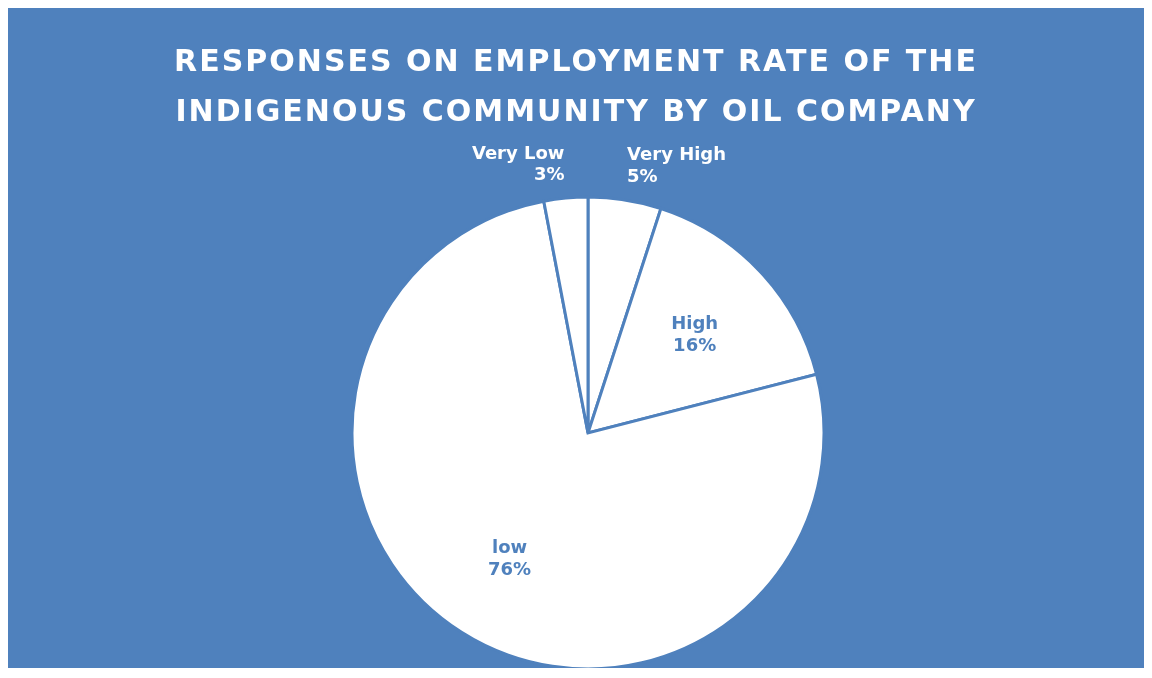 This screenshot has width=1152, height=678. Describe the element at coordinates (642, 176) in the screenshot. I see `data-label: 5%` at that location.